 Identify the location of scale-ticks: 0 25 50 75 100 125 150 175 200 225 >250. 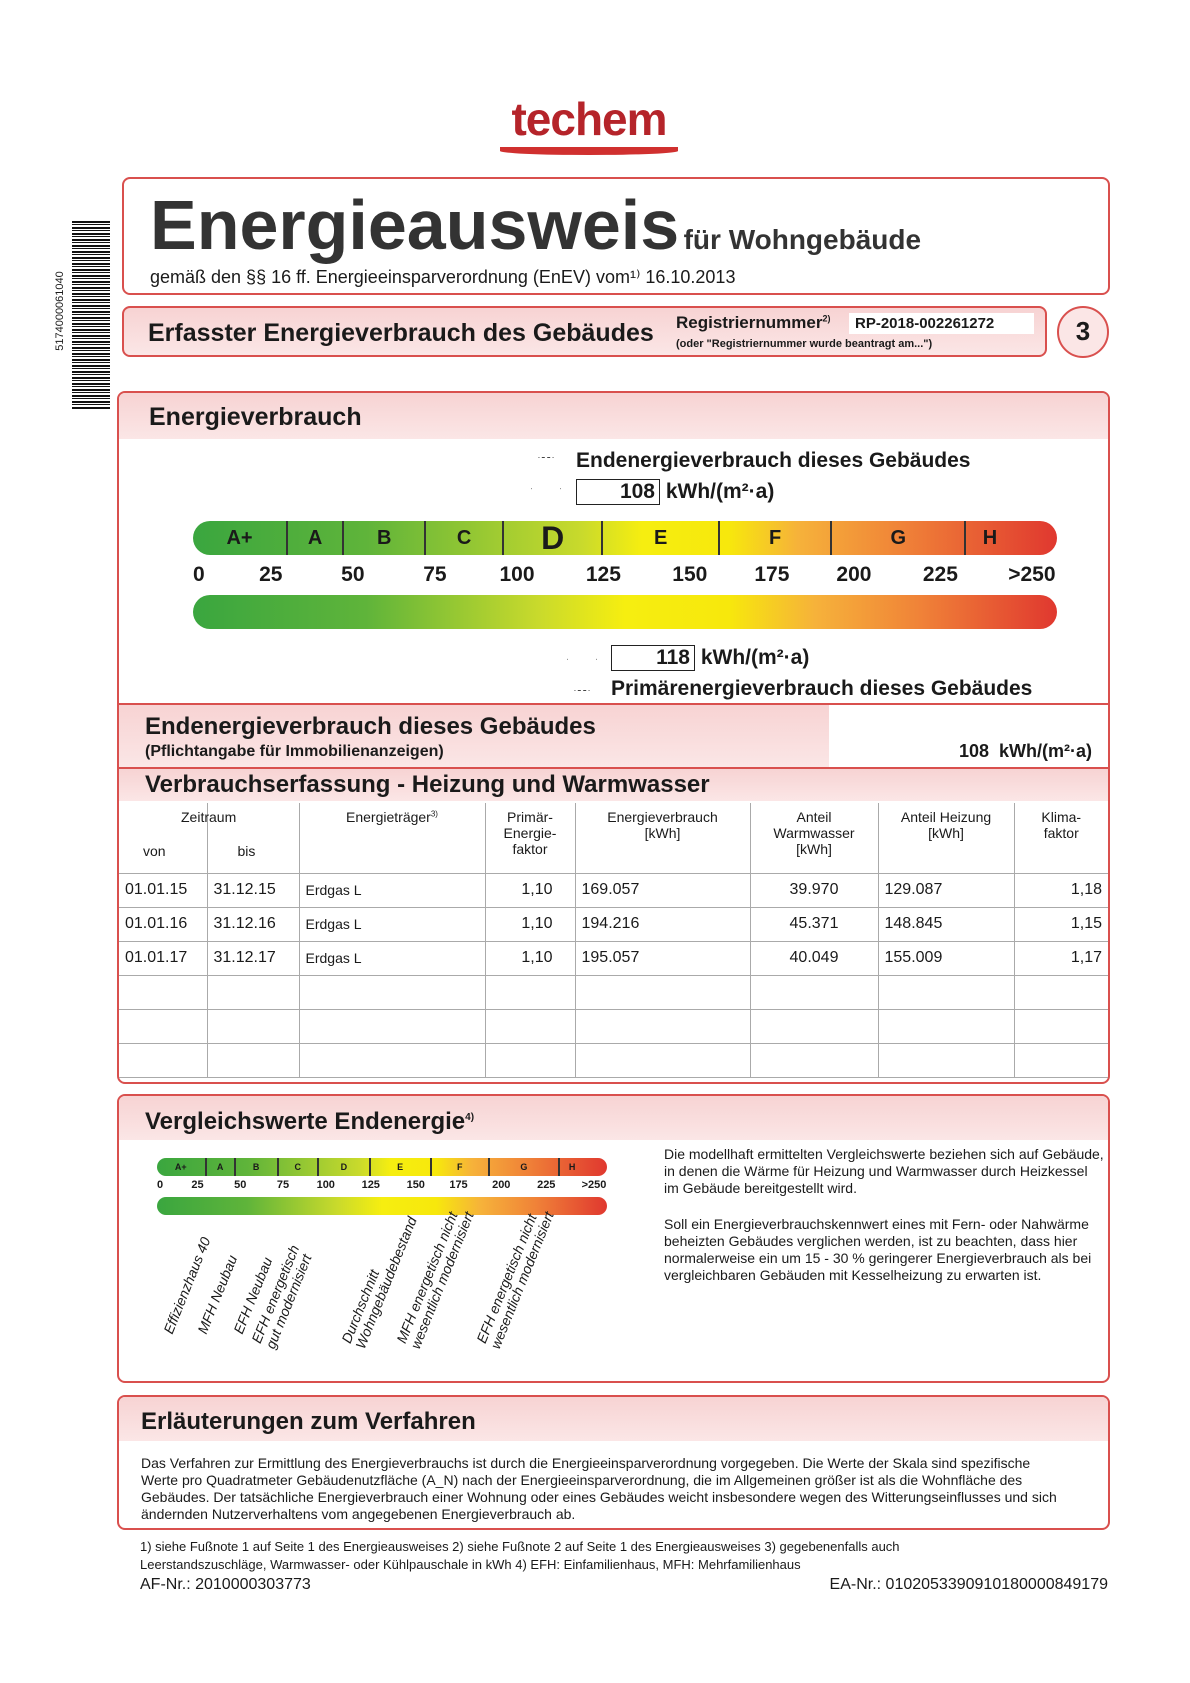
(625, 578).